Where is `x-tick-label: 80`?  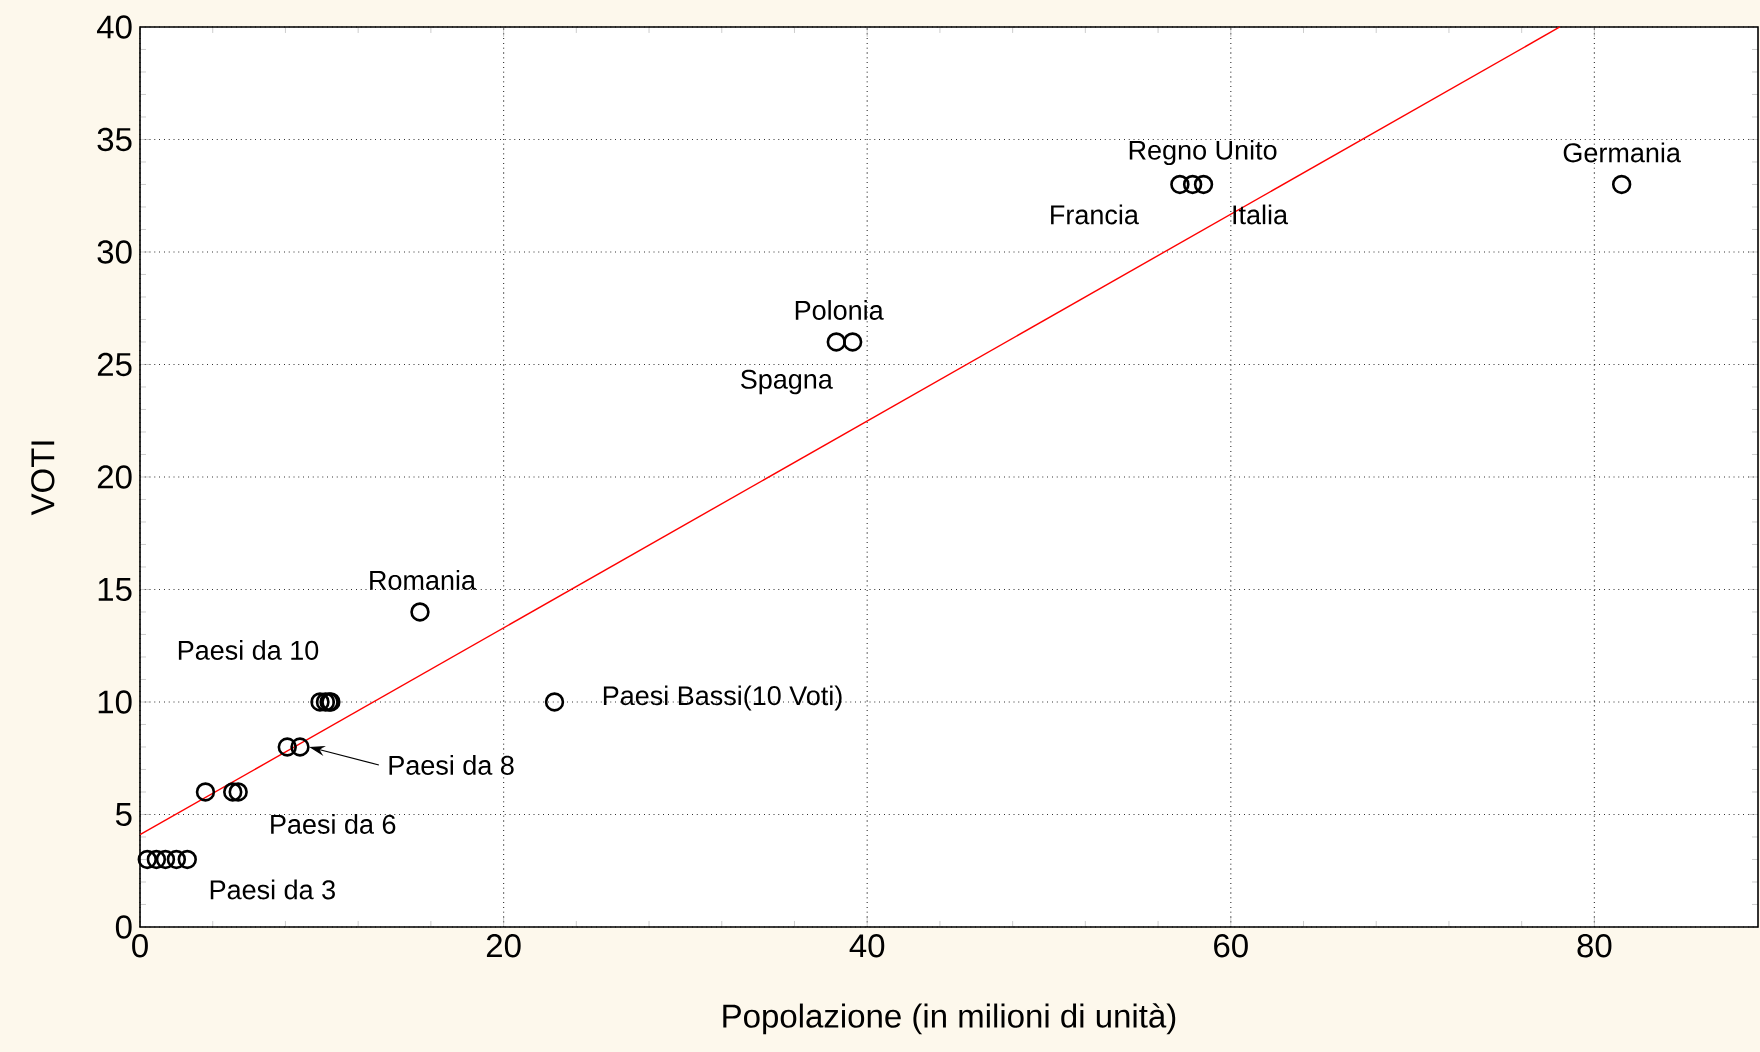 x-tick-label: 80 is located at coordinates (1594, 946).